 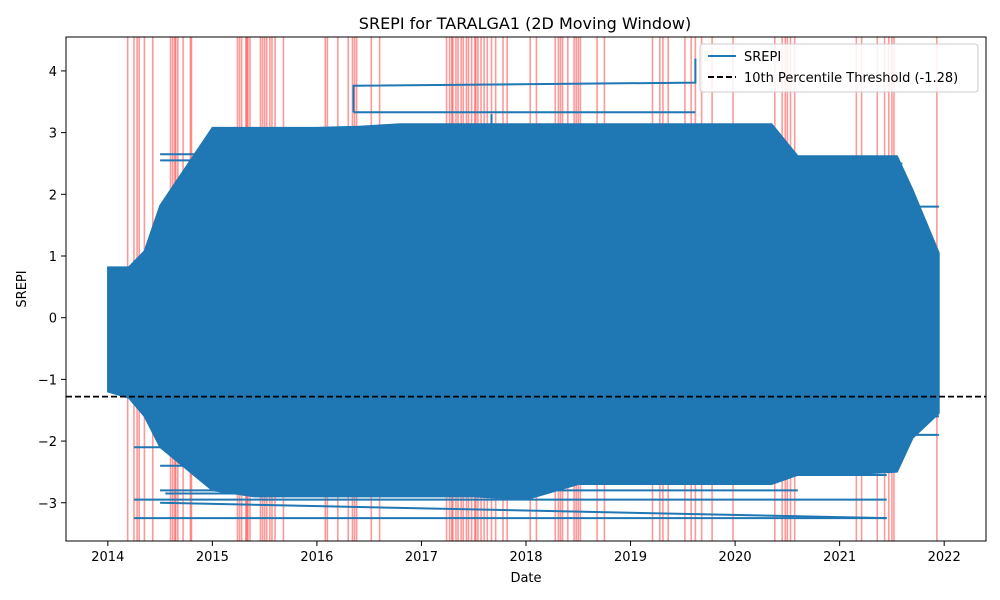 I want to click on y-axis-label: SREPI, so click(x=22, y=288).